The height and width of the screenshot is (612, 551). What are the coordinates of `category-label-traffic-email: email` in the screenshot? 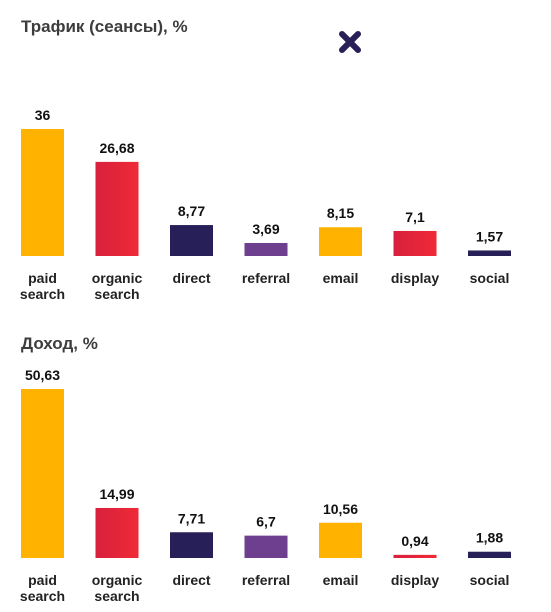 It's located at (341, 278).